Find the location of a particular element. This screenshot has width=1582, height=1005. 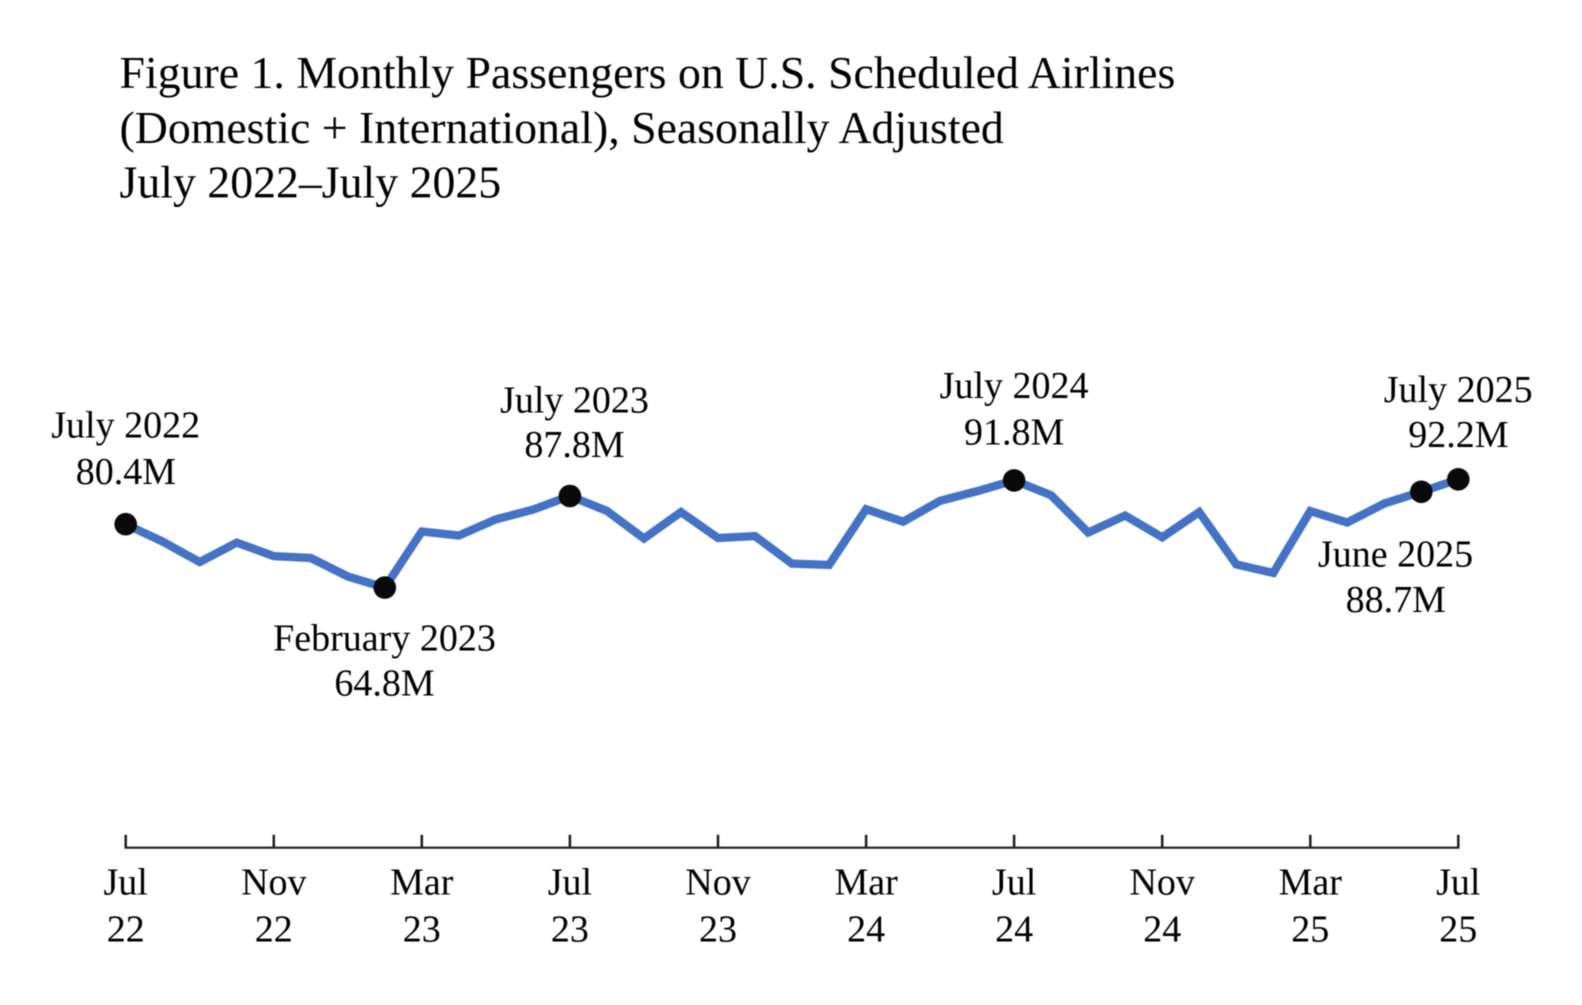

svg-text: 87.8M is located at coordinates (574, 445).